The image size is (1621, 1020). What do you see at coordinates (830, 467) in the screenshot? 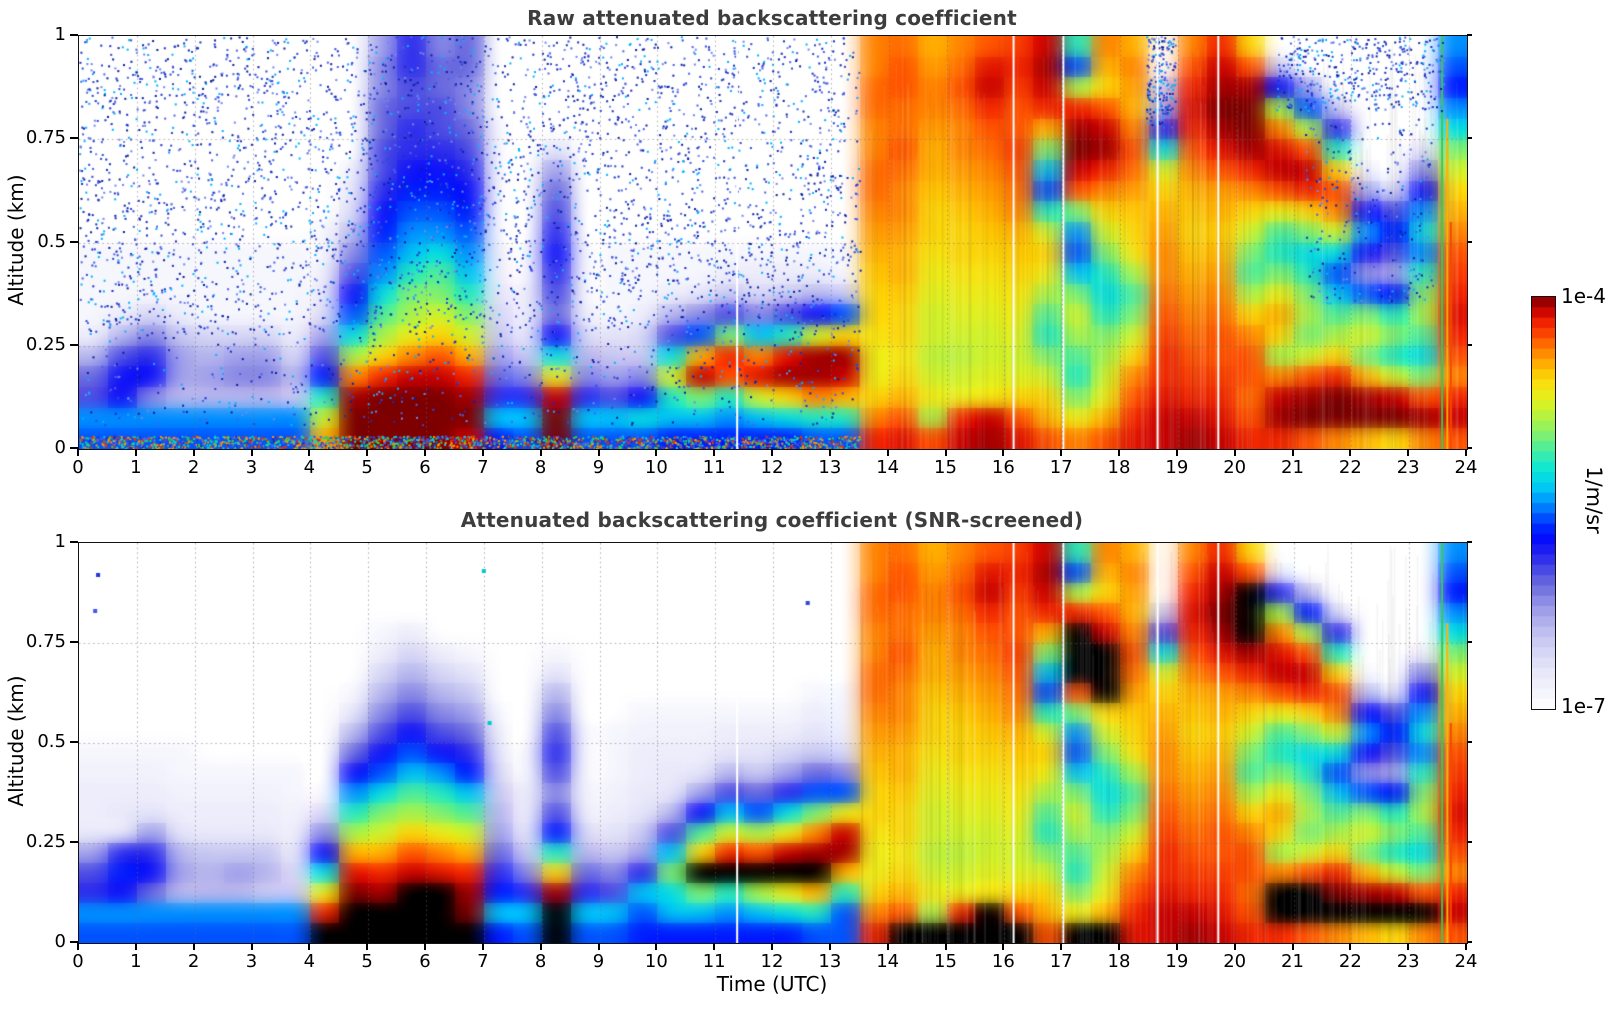
I see `x-tick-label: 13` at bounding box center [830, 467].